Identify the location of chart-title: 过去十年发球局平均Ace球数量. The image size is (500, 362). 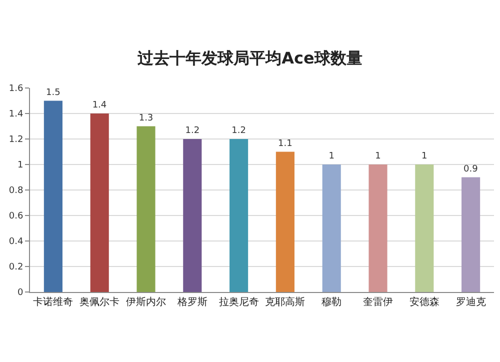
(249, 58).